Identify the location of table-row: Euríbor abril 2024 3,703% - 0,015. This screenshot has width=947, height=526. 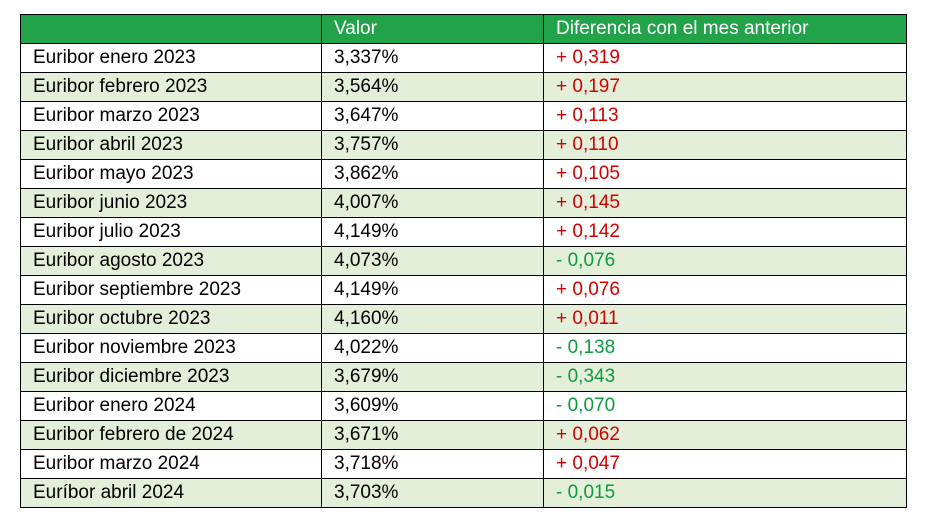
(463, 493).